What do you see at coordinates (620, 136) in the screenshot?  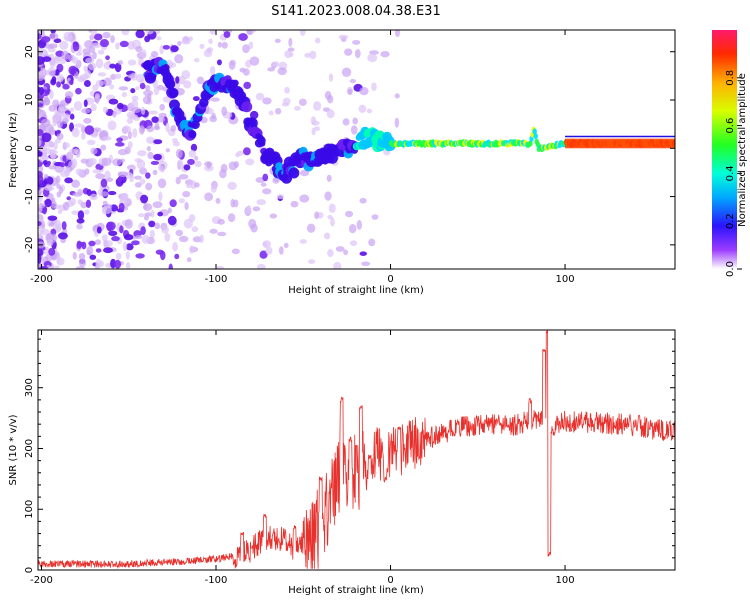 I see `spectral-band-edge` at bounding box center [620, 136].